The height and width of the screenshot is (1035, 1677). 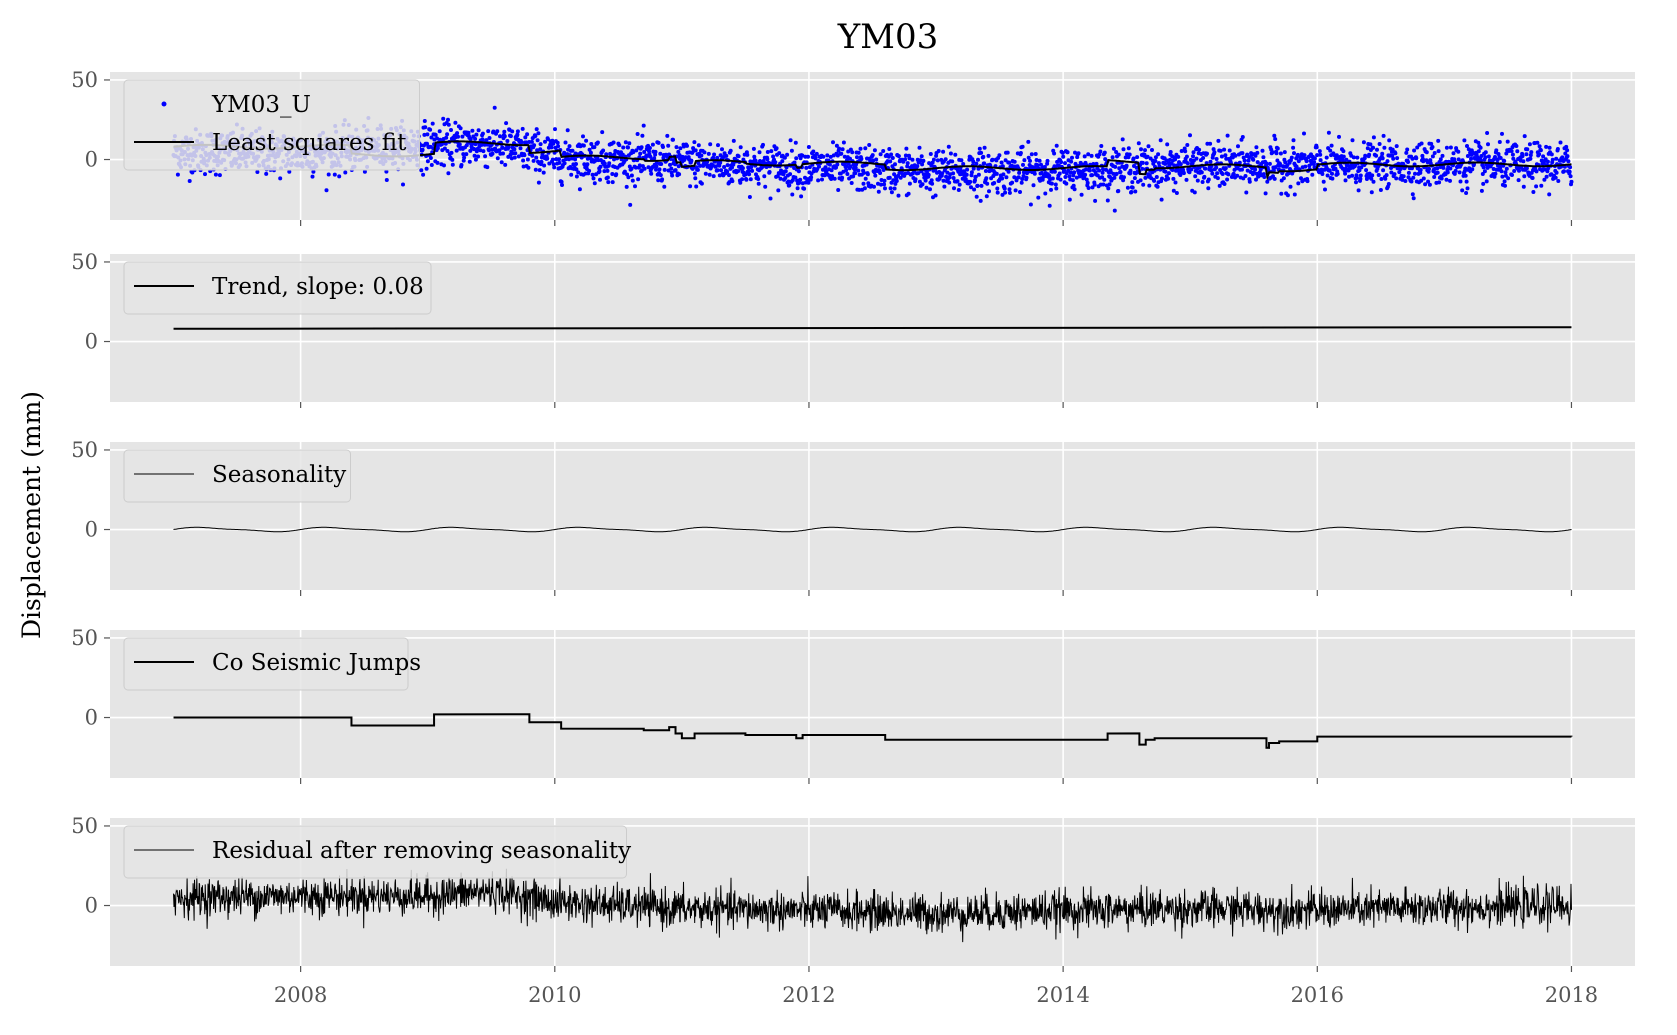 I want to click on x-tick-label: 2016, so click(x=1317, y=995).